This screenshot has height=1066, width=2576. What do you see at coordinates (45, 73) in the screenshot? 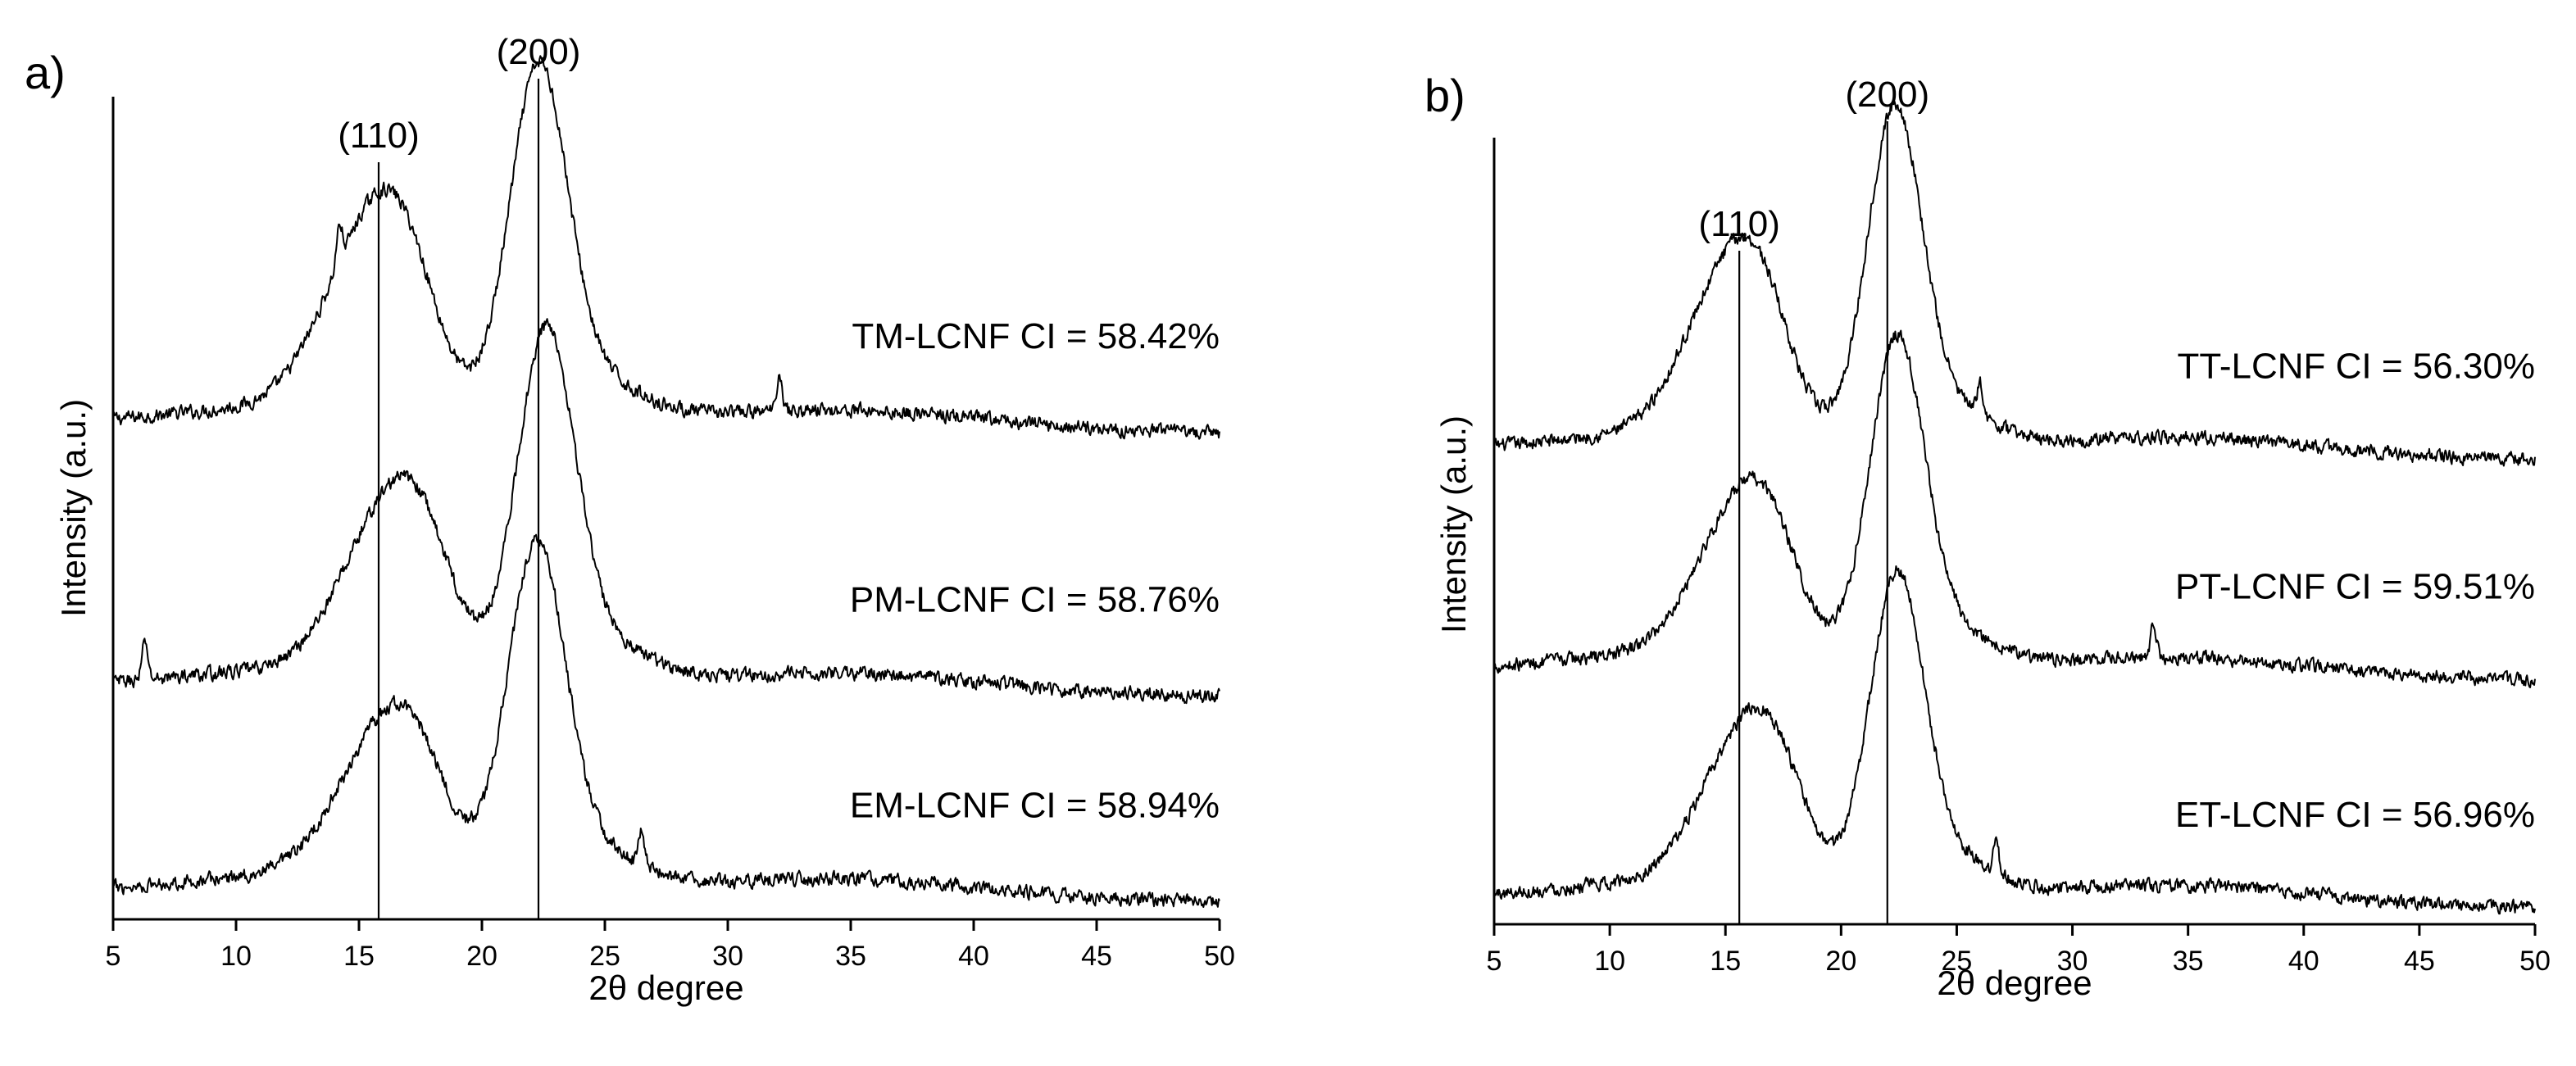
I see `panel-label: a)` at bounding box center [45, 73].